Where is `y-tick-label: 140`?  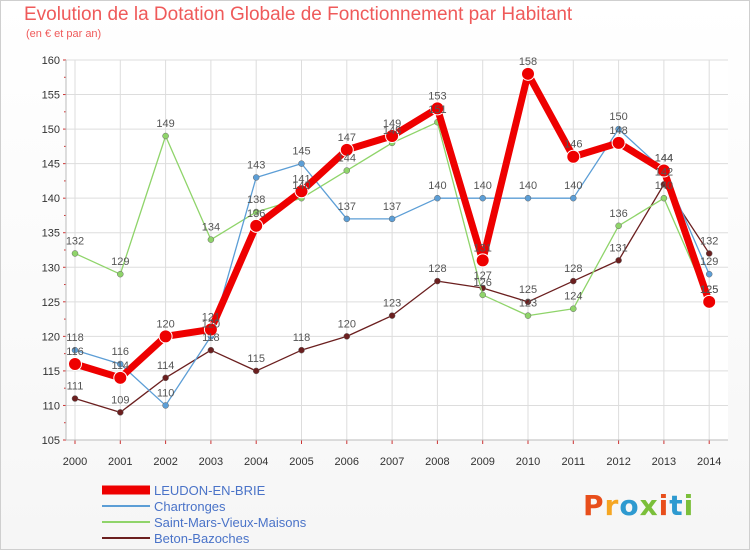 y-tick-label: 140 is located at coordinates (51, 199).